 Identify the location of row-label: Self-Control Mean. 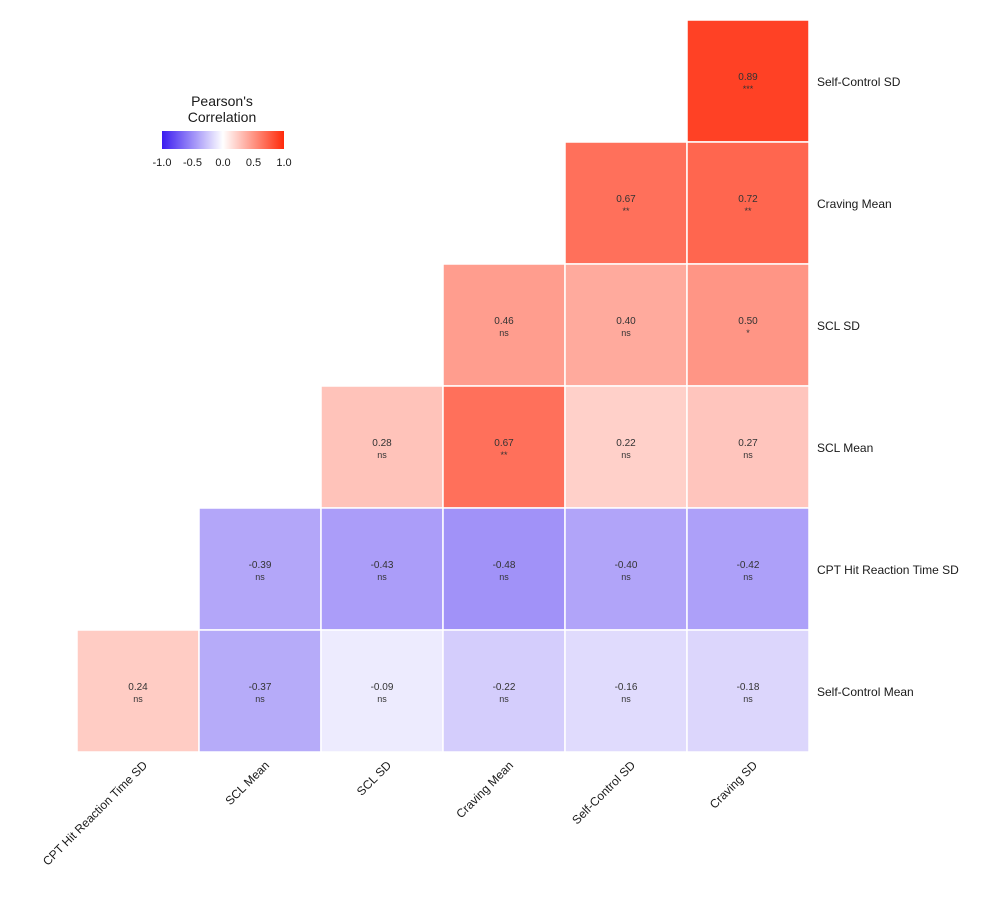
(865, 692).